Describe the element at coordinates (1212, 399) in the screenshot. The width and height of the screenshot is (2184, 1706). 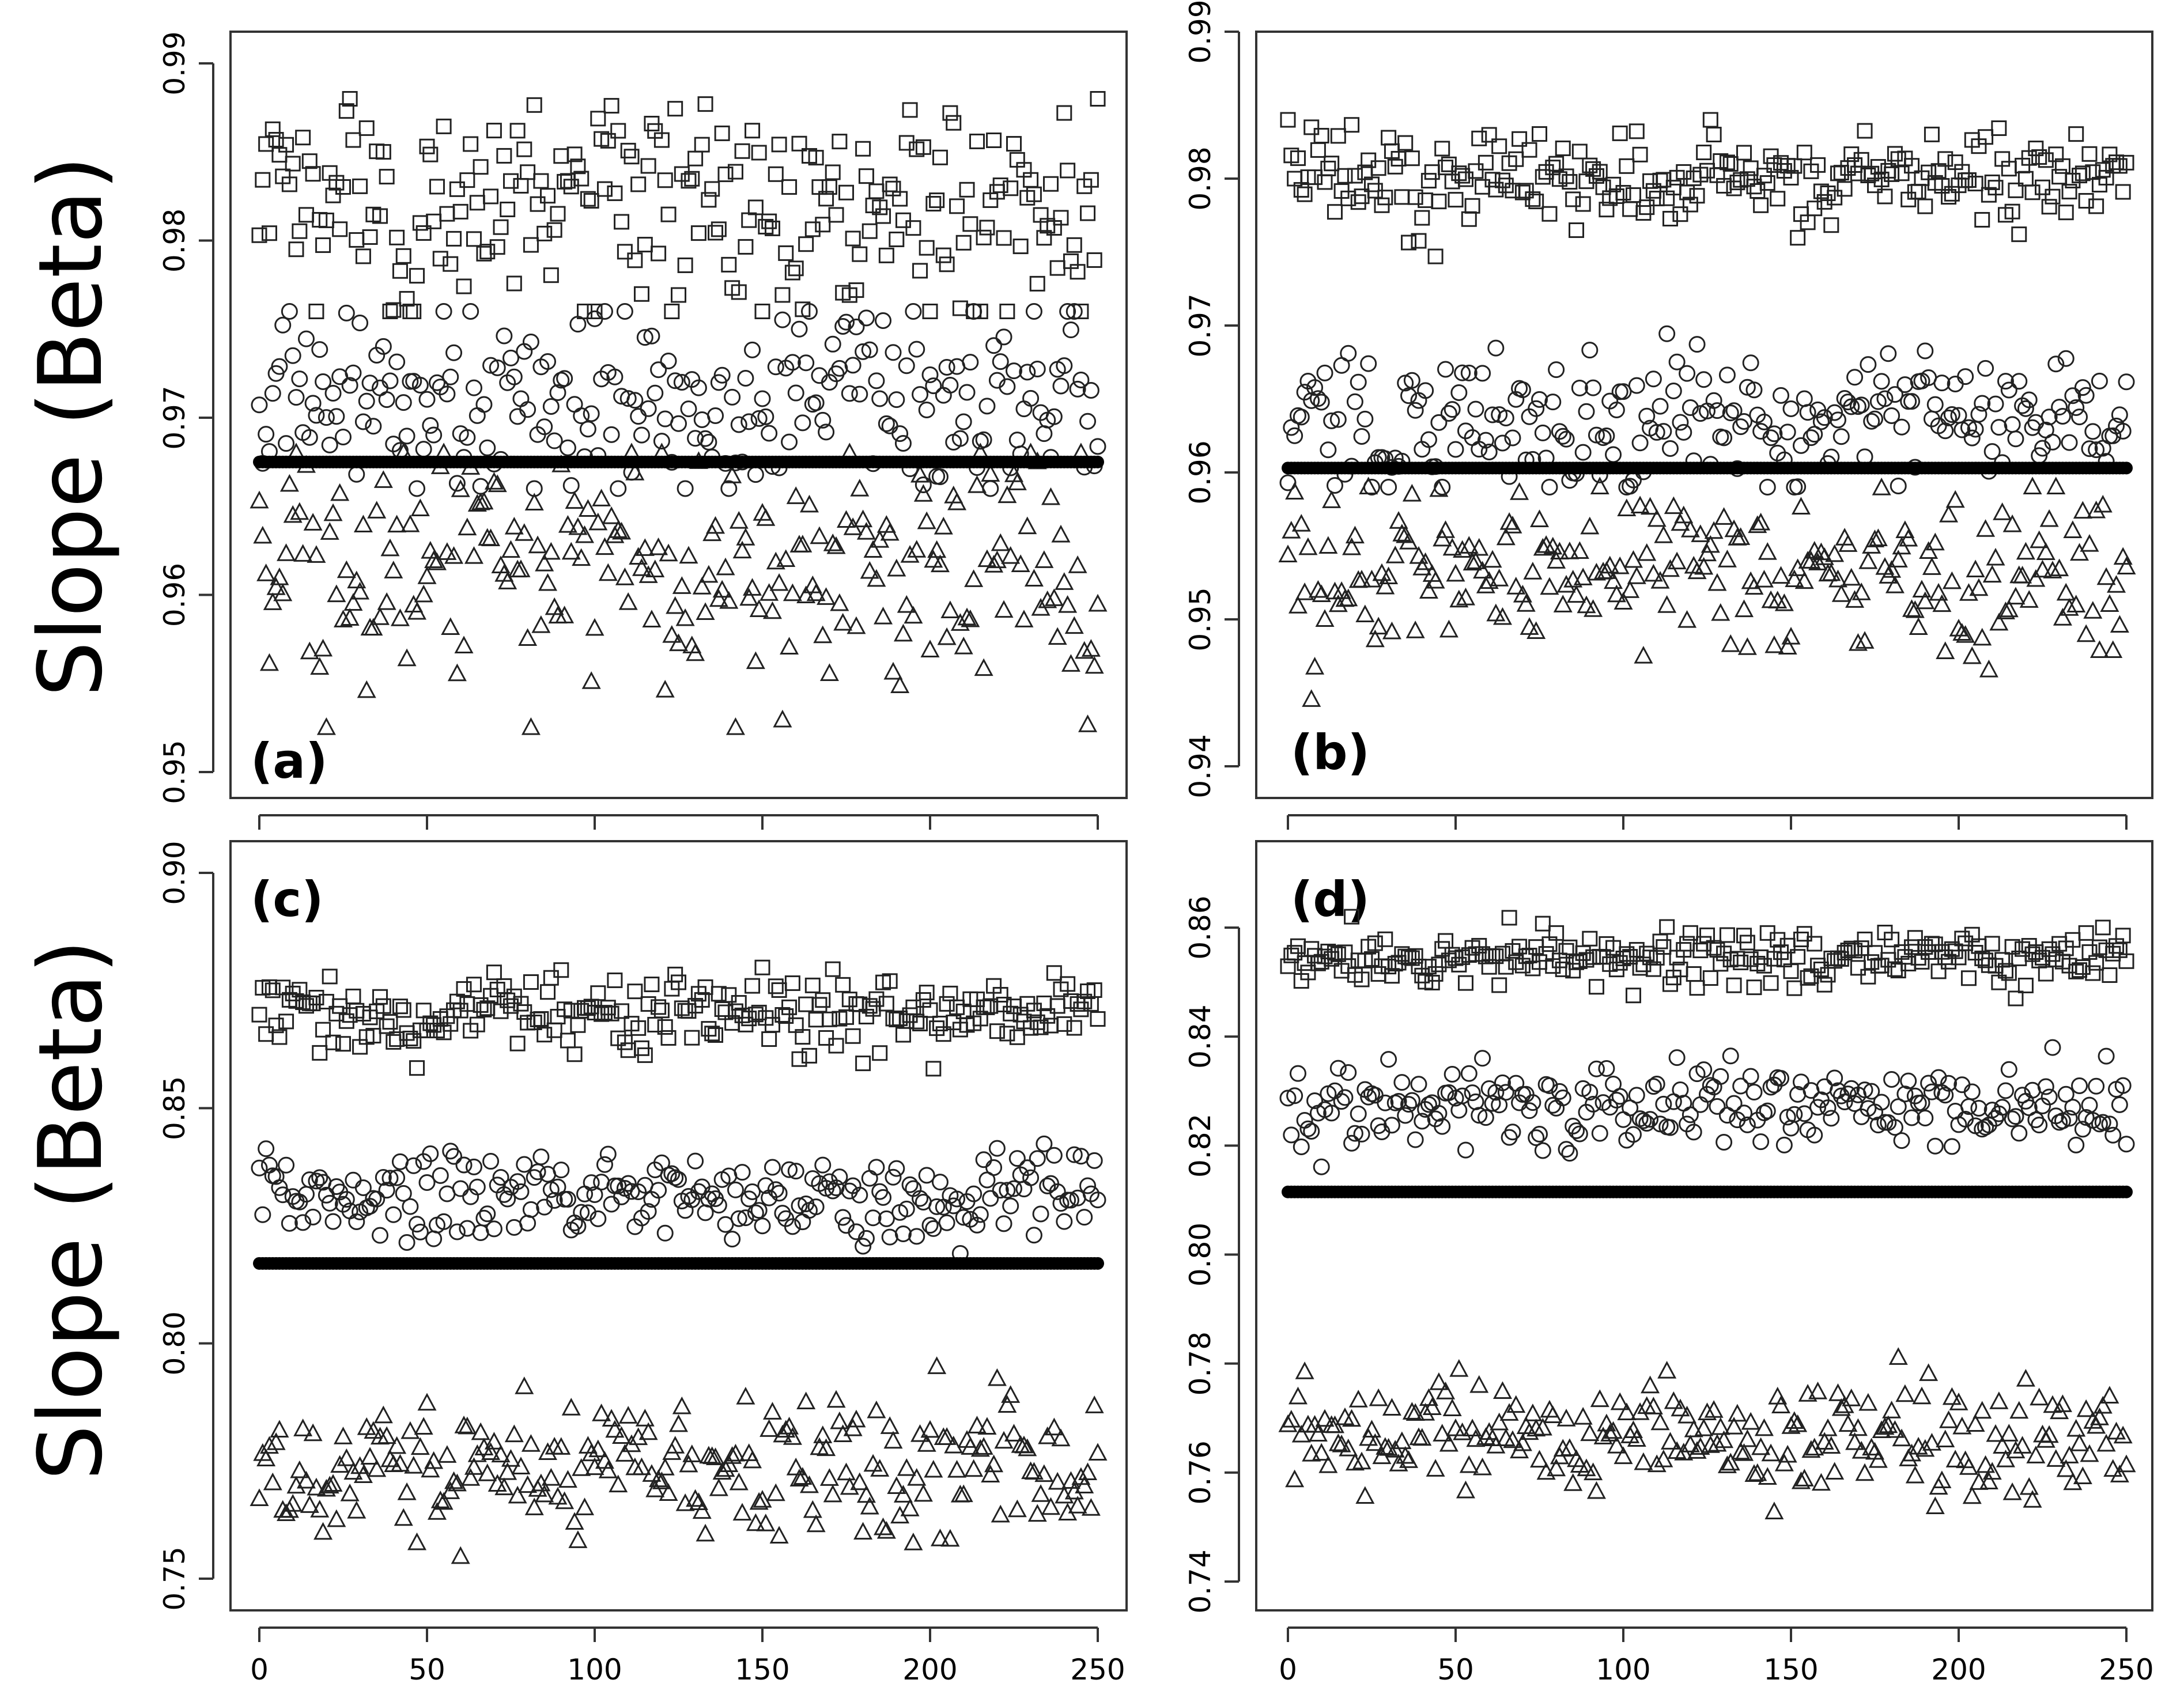
I see `panel-b-y-axis: 0.940.950.960.970.980.99` at that location.